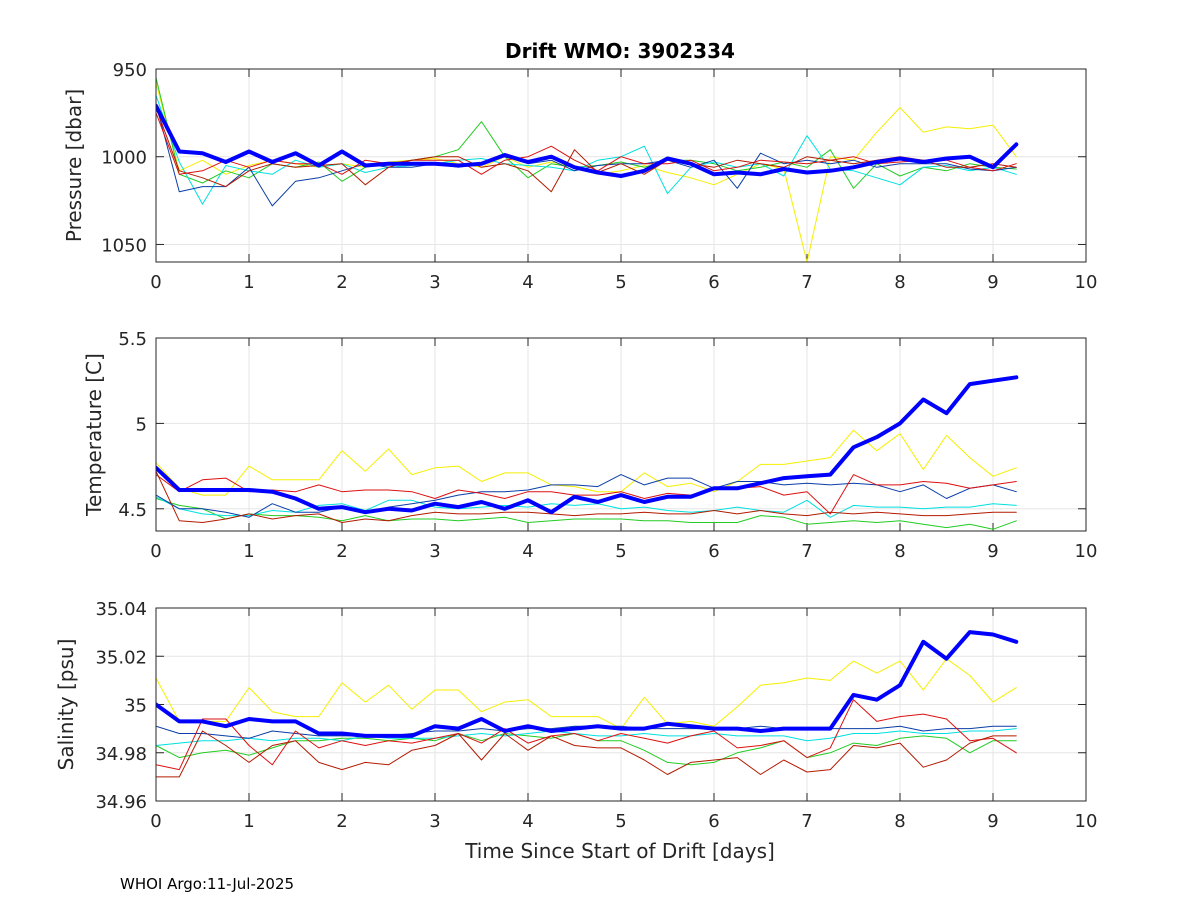  I want to click on pressure-y-tick-label: 1000, so click(124, 158).